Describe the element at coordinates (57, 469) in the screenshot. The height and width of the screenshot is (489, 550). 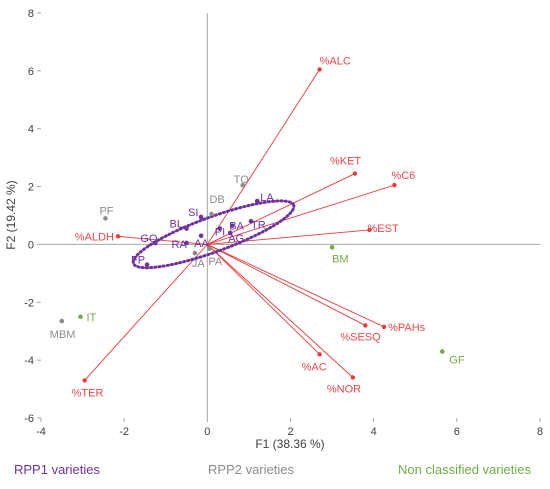
I see `legend-rpp1: RPP1 varieties` at that location.